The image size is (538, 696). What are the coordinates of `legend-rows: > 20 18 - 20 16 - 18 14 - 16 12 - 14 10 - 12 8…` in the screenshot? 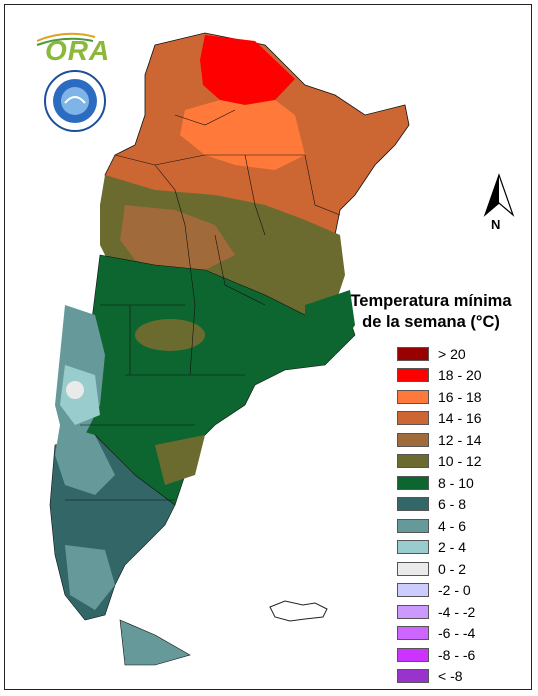 It's located at (439, 515).